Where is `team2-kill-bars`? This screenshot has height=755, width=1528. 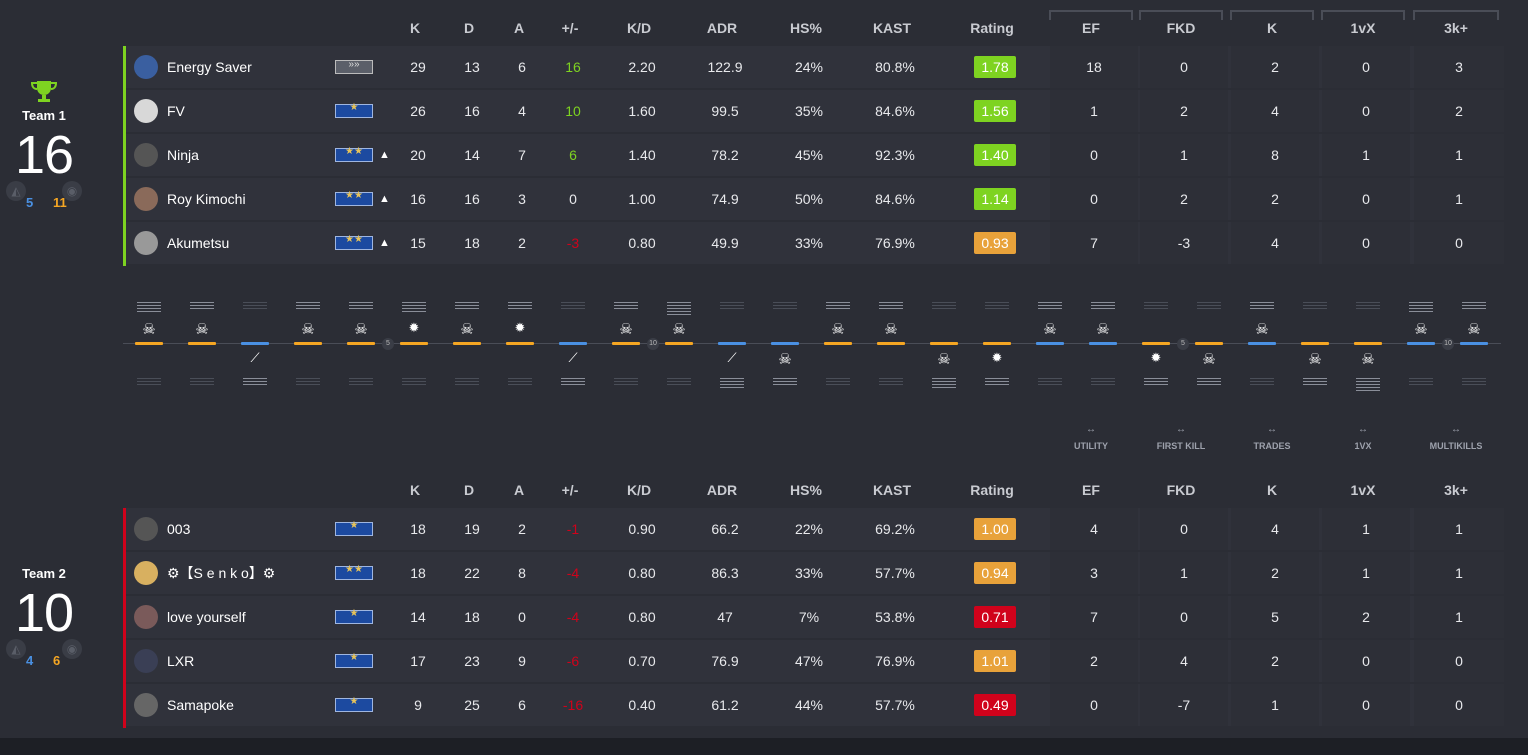 team2-kill-bars is located at coordinates (1262, 382).